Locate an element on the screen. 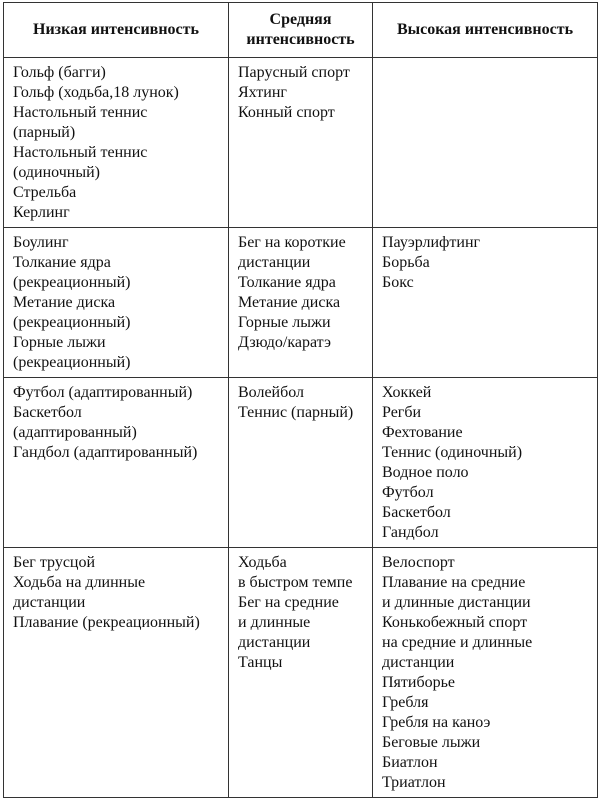  sport-line: Регби is located at coordinates (402, 412).